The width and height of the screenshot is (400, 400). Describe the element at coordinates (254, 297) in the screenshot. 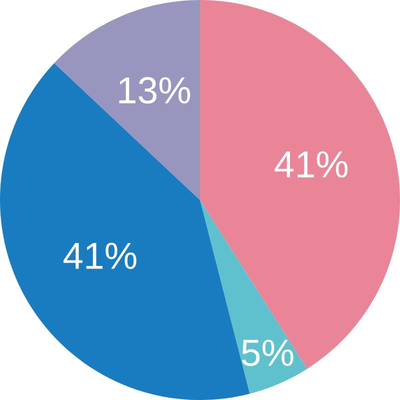

I see `pie-slice` at that location.